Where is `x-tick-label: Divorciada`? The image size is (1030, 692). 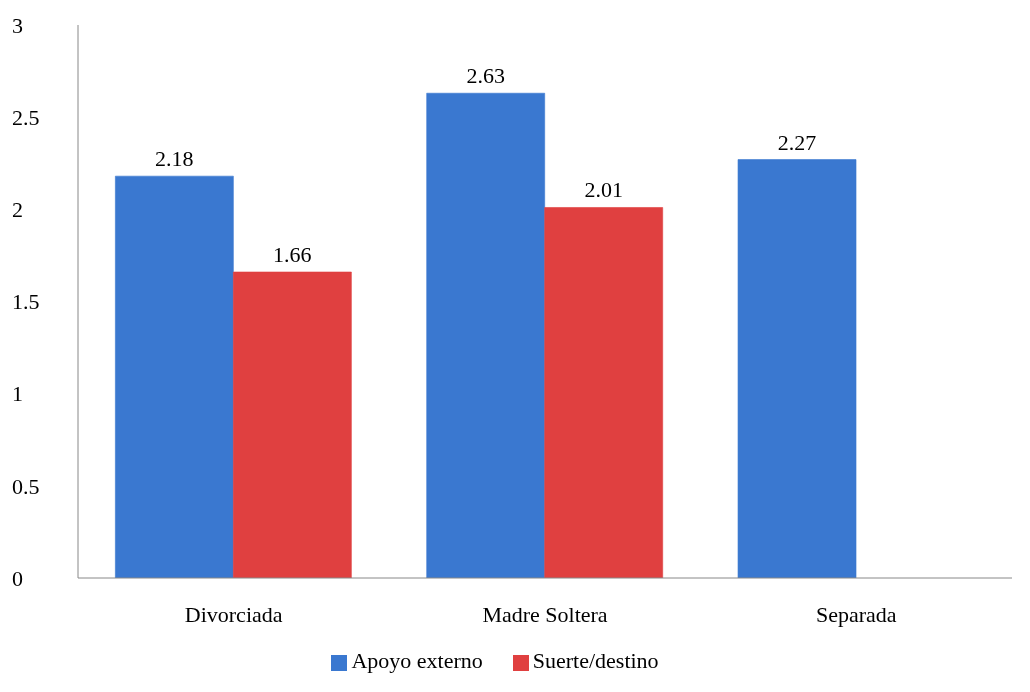 x-tick-label: Divorciada is located at coordinates (233, 614).